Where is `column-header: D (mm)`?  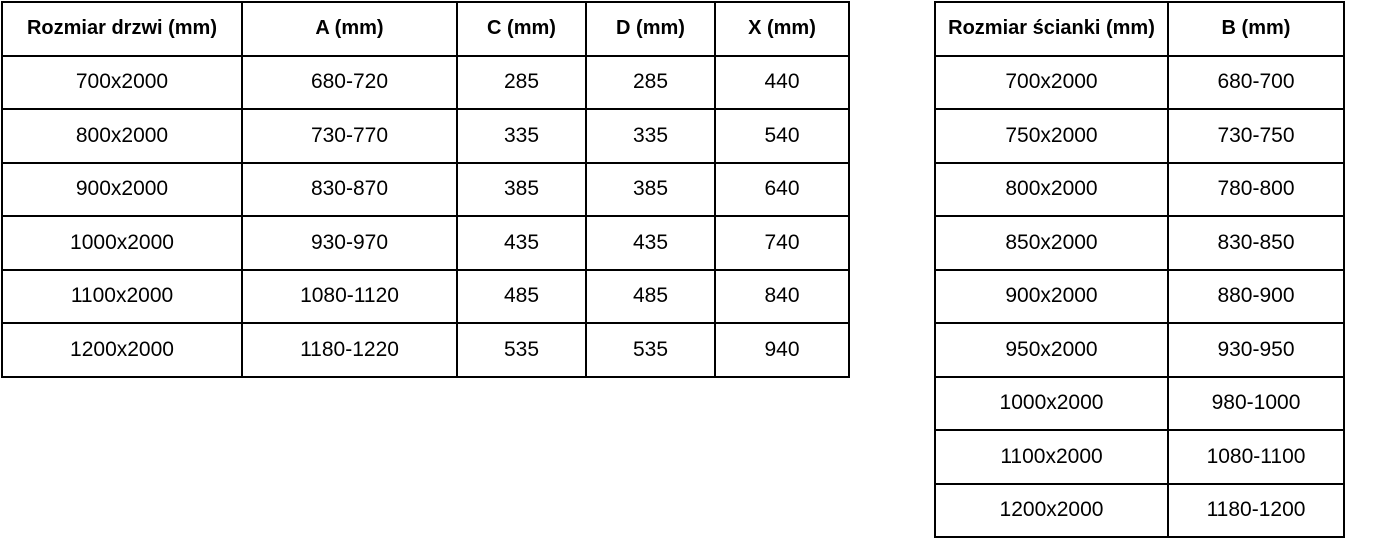 column-header: D (mm) is located at coordinates (650, 29).